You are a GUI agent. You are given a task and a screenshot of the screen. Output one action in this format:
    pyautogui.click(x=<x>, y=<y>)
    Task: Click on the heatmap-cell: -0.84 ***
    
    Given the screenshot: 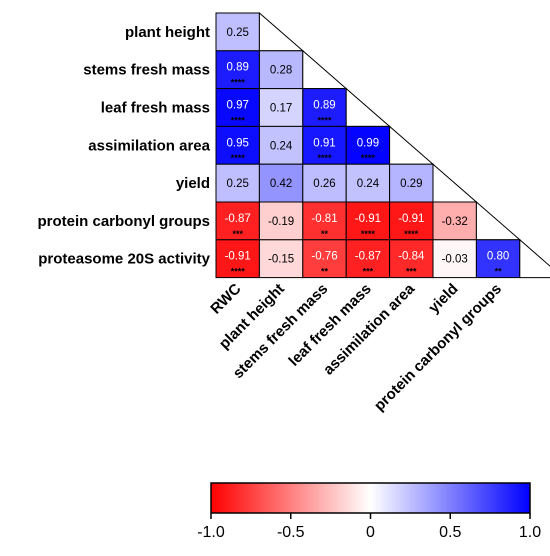 What is the action you would take?
    pyautogui.click(x=411, y=259)
    